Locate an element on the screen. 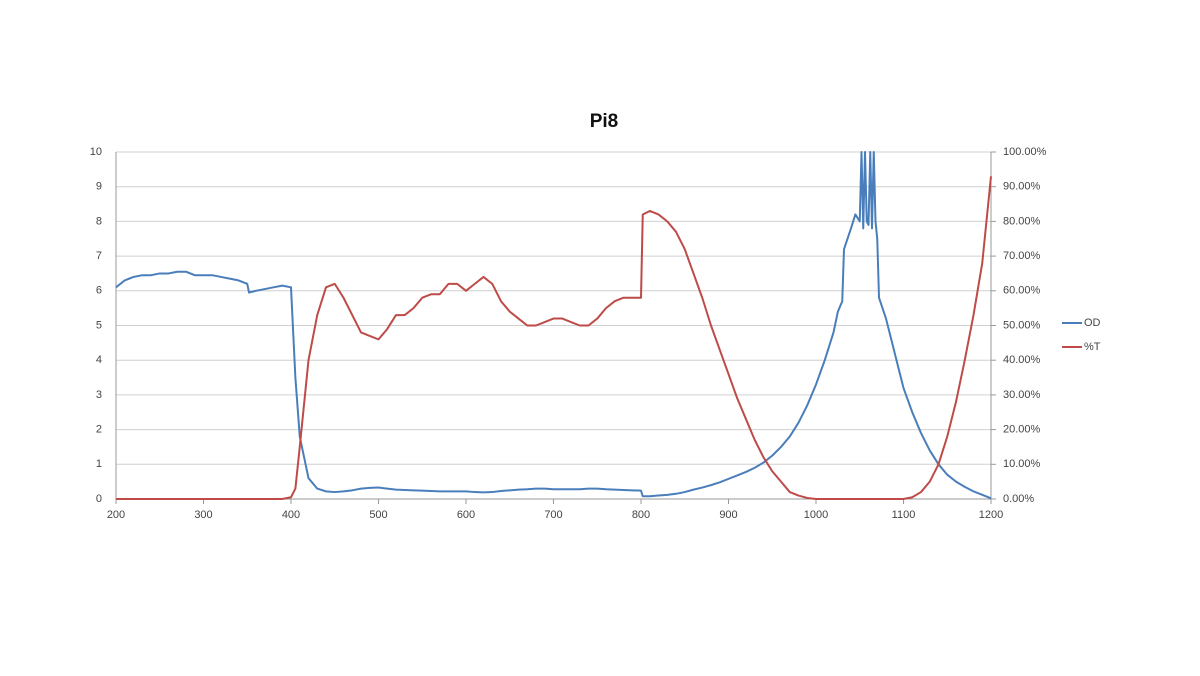 This screenshot has height=676, width=1200. y-tick-label: 7 is located at coordinates (99, 256).